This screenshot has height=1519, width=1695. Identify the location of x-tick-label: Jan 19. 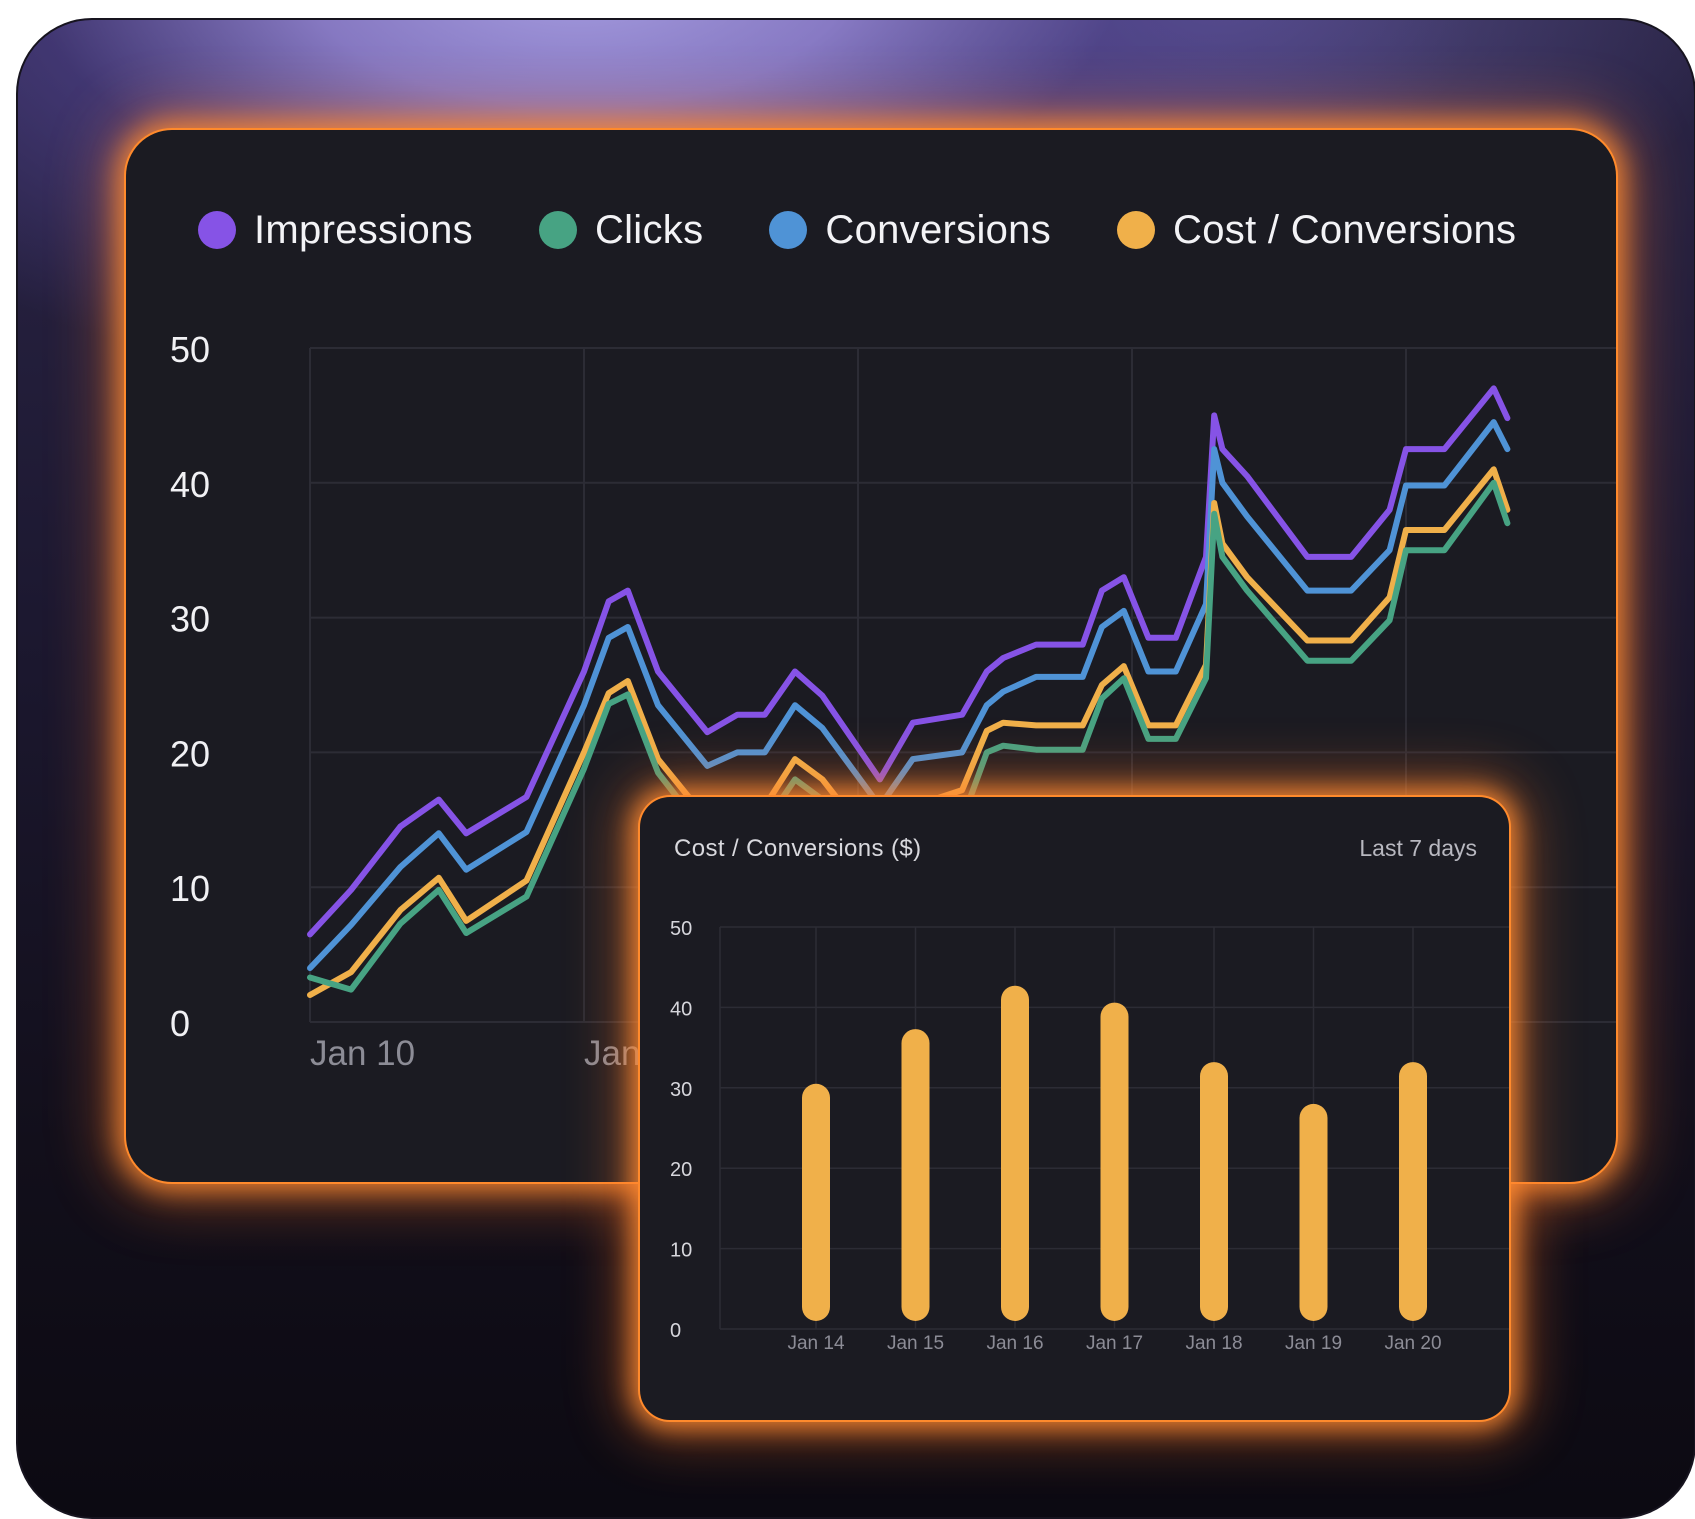
(1313, 1343).